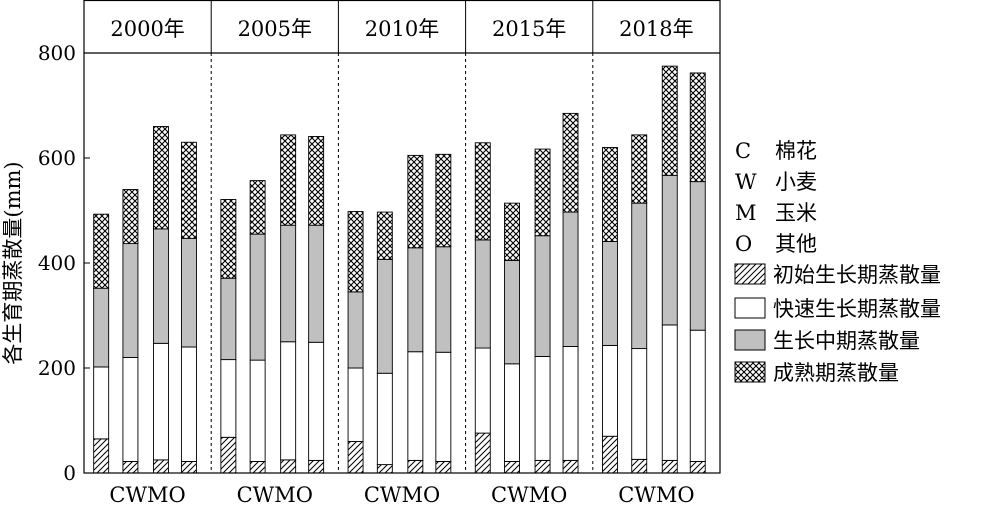 The height and width of the screenshot is (506, 1000). I want to click on crop-name: 其他, so click(796, 244).